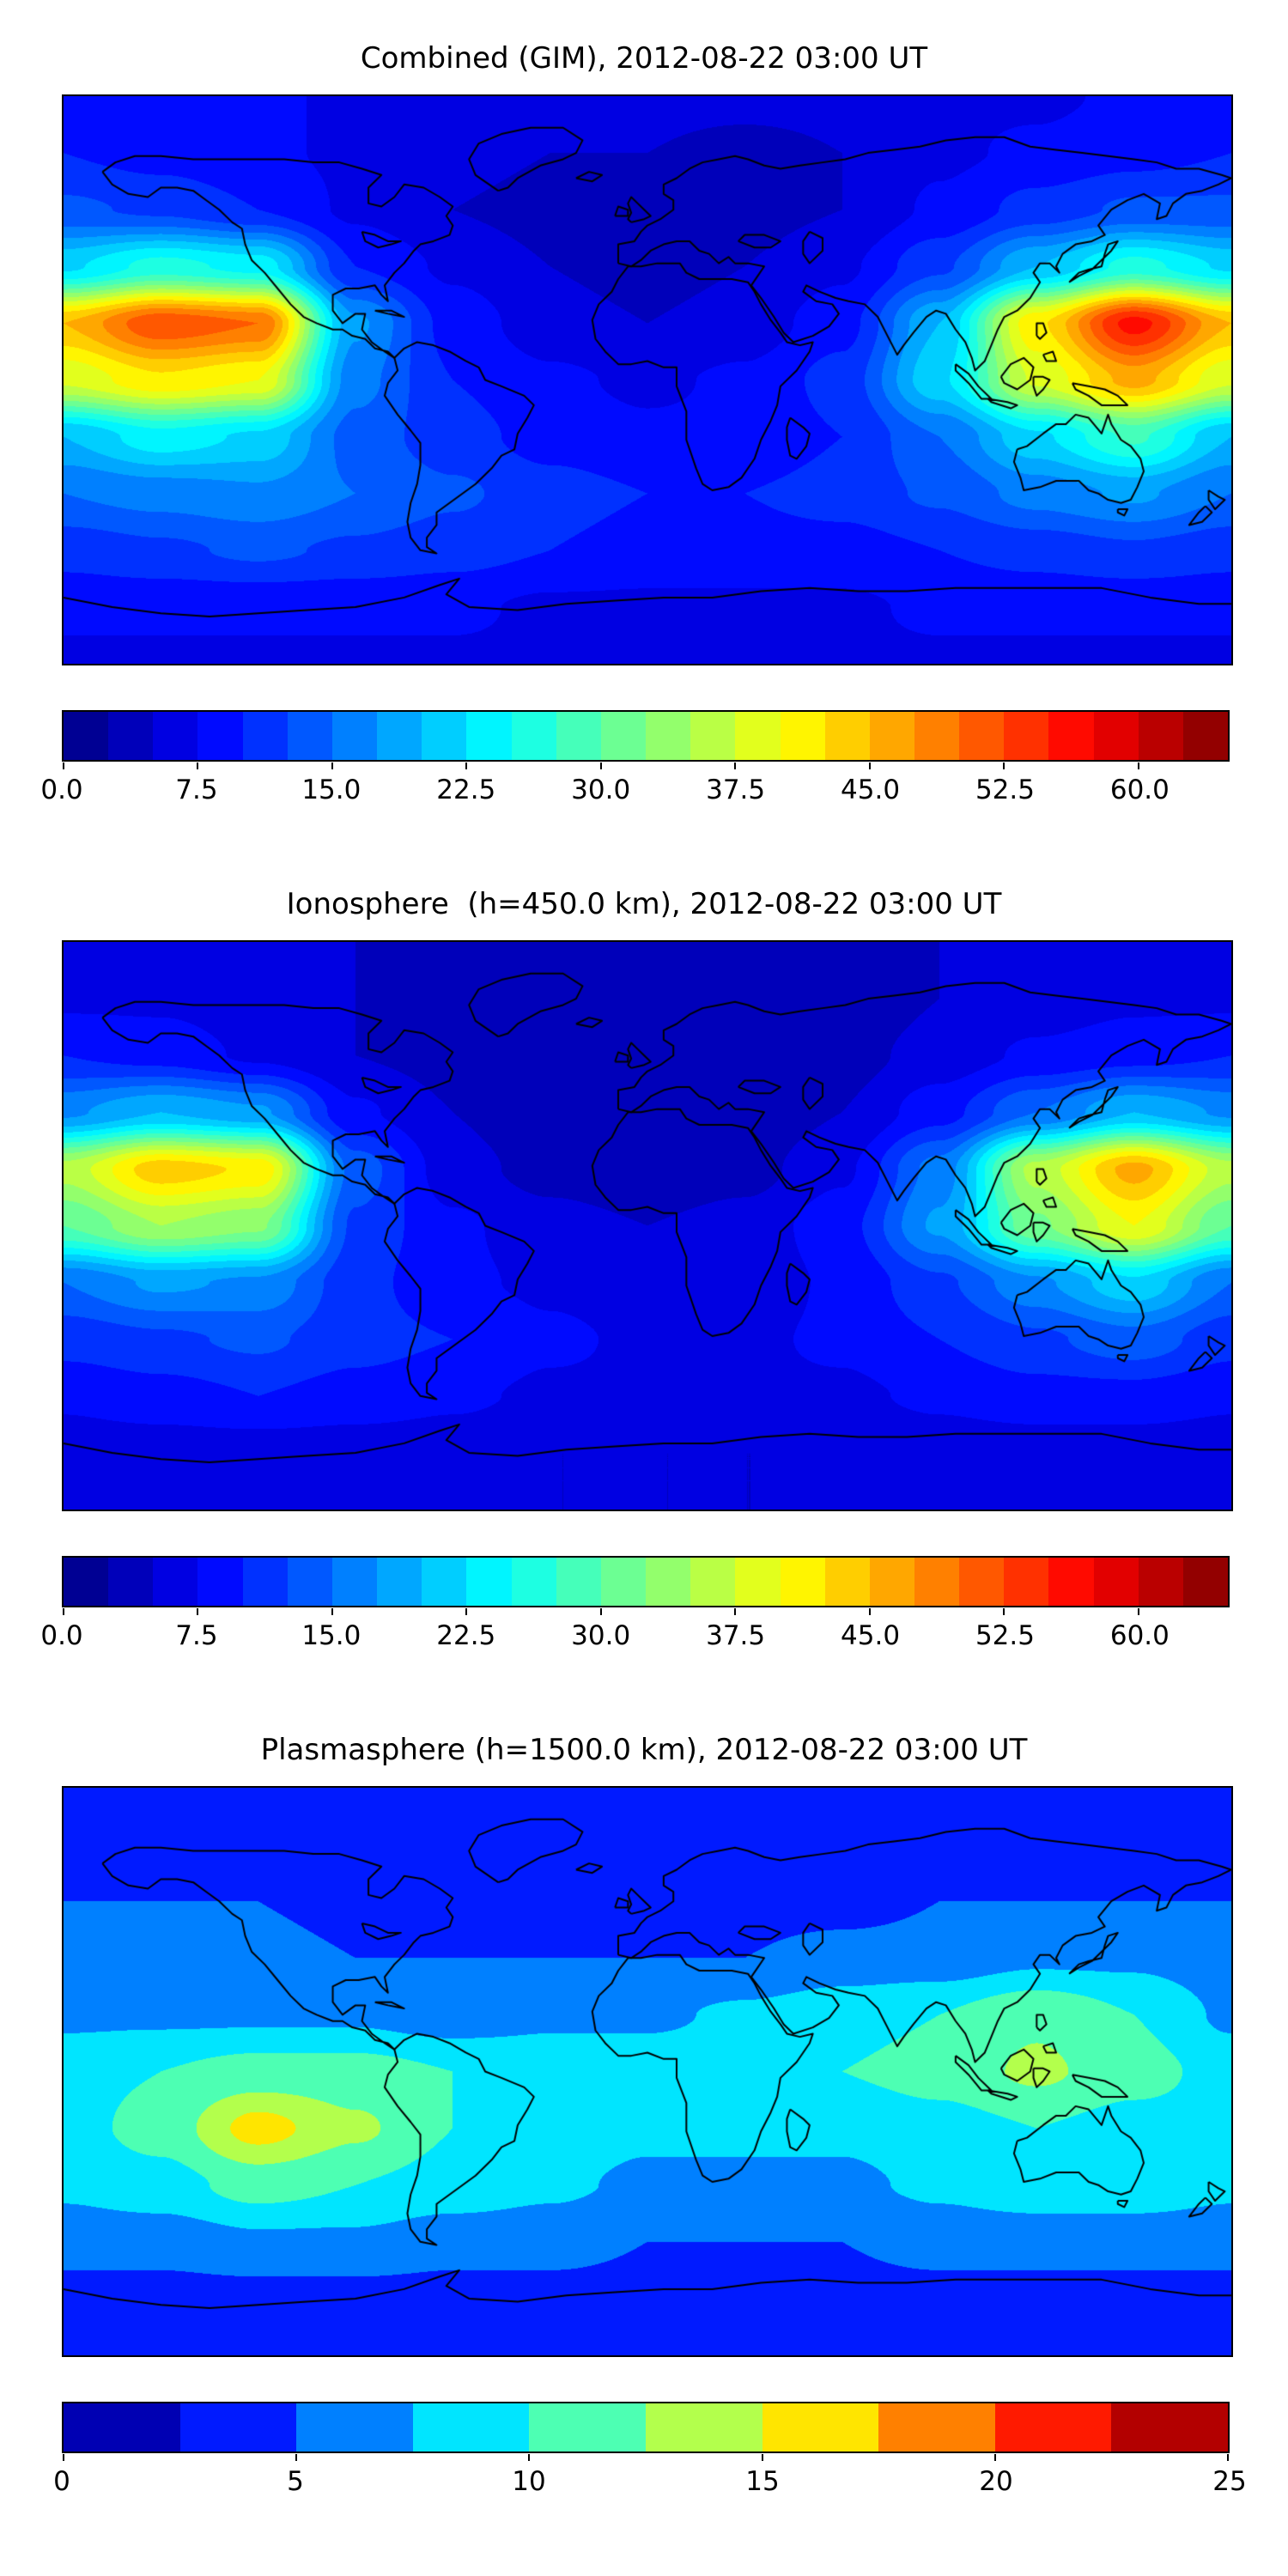 Image resolution: width=1288 pixels, height=2576 pixels. What do you see at coordinates (996, 2481) in the screenshot?
I see `colorbar-tick-label: 20` at bounding box center [996, 2481].